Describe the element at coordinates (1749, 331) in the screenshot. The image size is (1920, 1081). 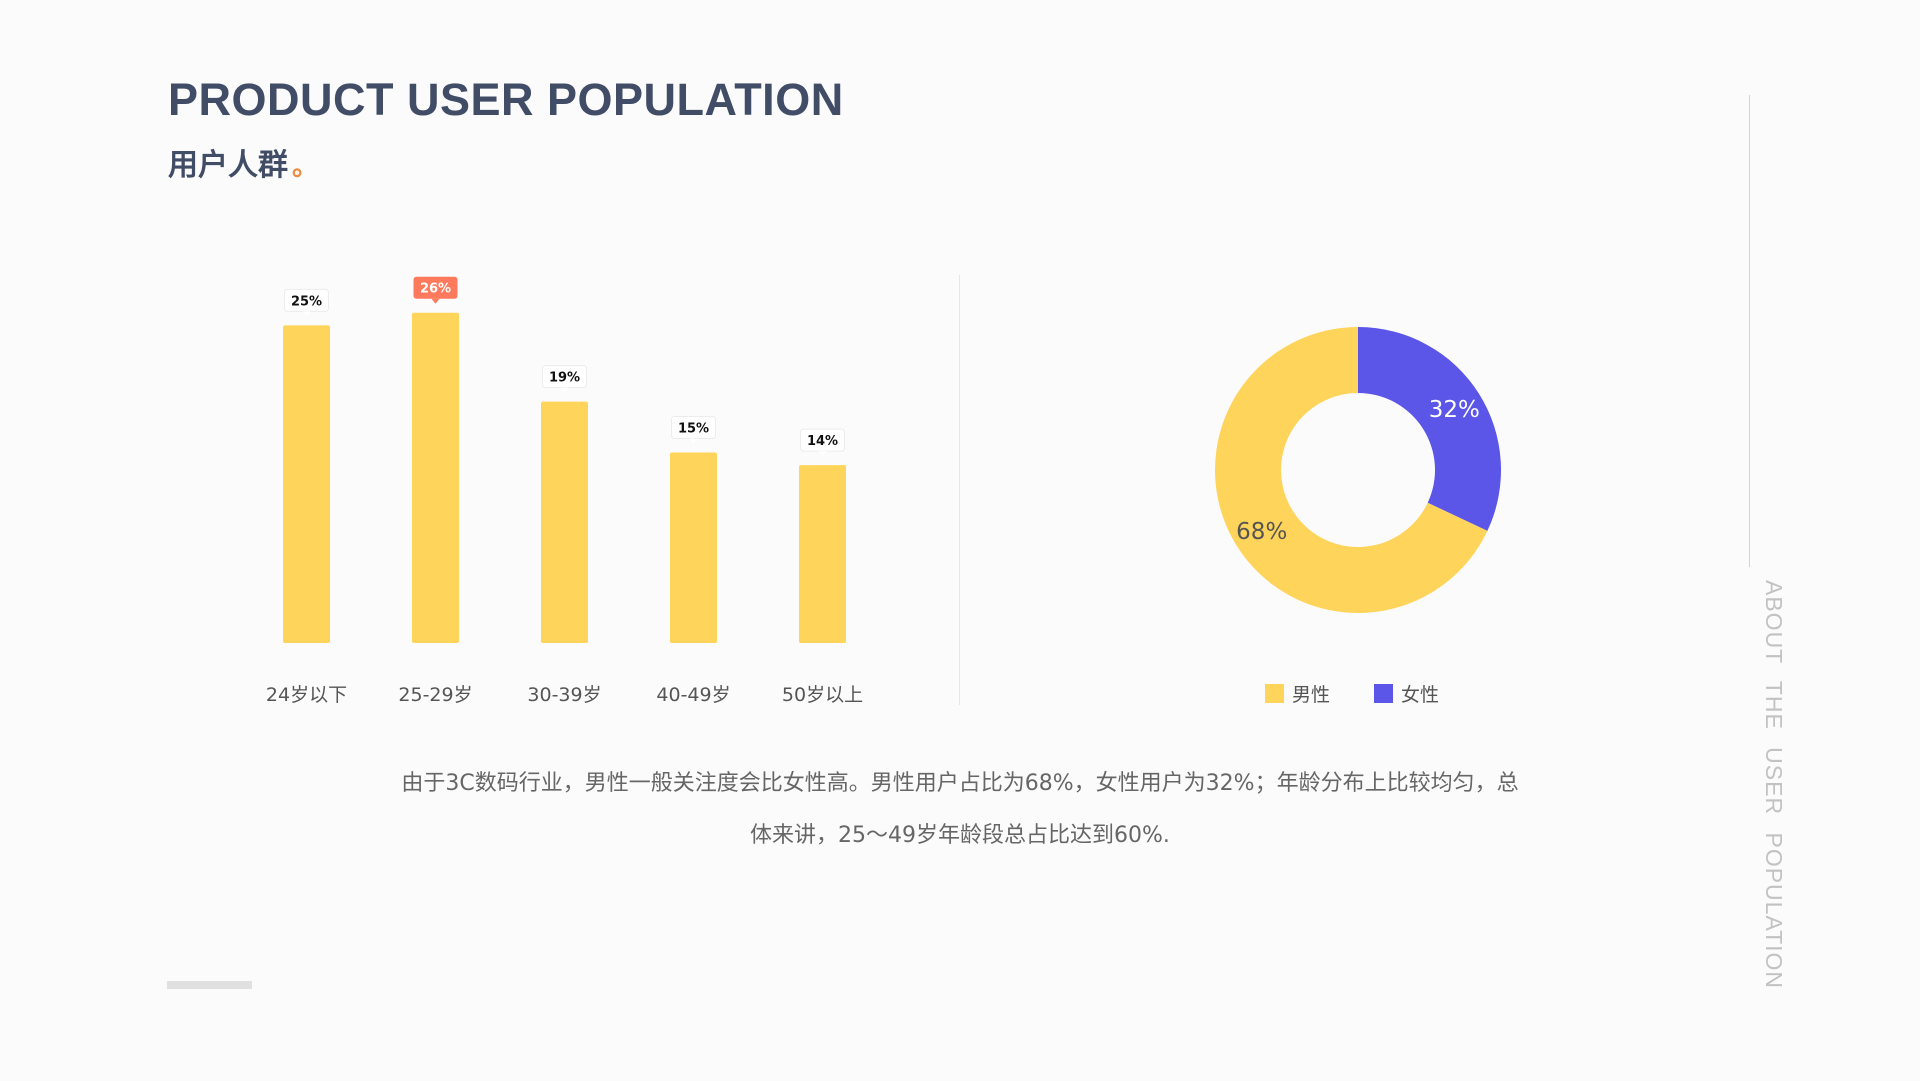
I see `side-divider-line` at that location.